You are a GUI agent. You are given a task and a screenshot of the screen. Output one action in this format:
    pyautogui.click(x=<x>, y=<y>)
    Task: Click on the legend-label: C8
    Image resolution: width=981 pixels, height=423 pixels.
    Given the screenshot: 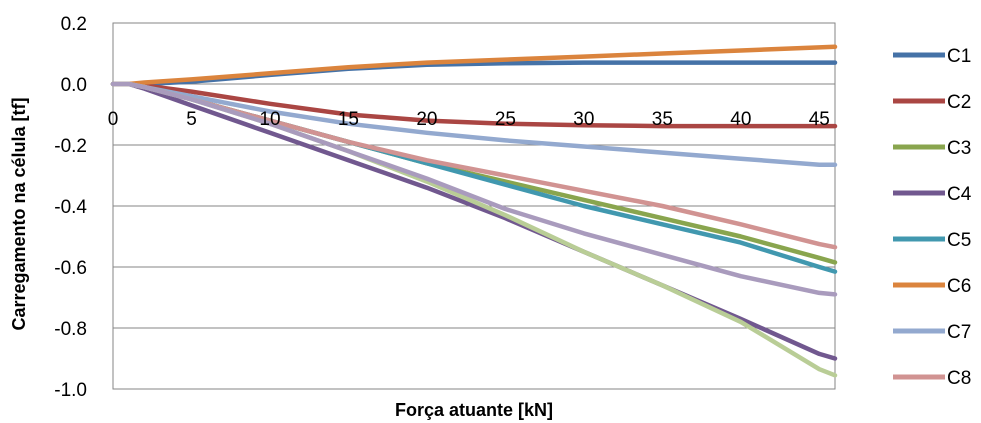 What is the action you would take?
    pyautogui.click(x=959, y=378)
    